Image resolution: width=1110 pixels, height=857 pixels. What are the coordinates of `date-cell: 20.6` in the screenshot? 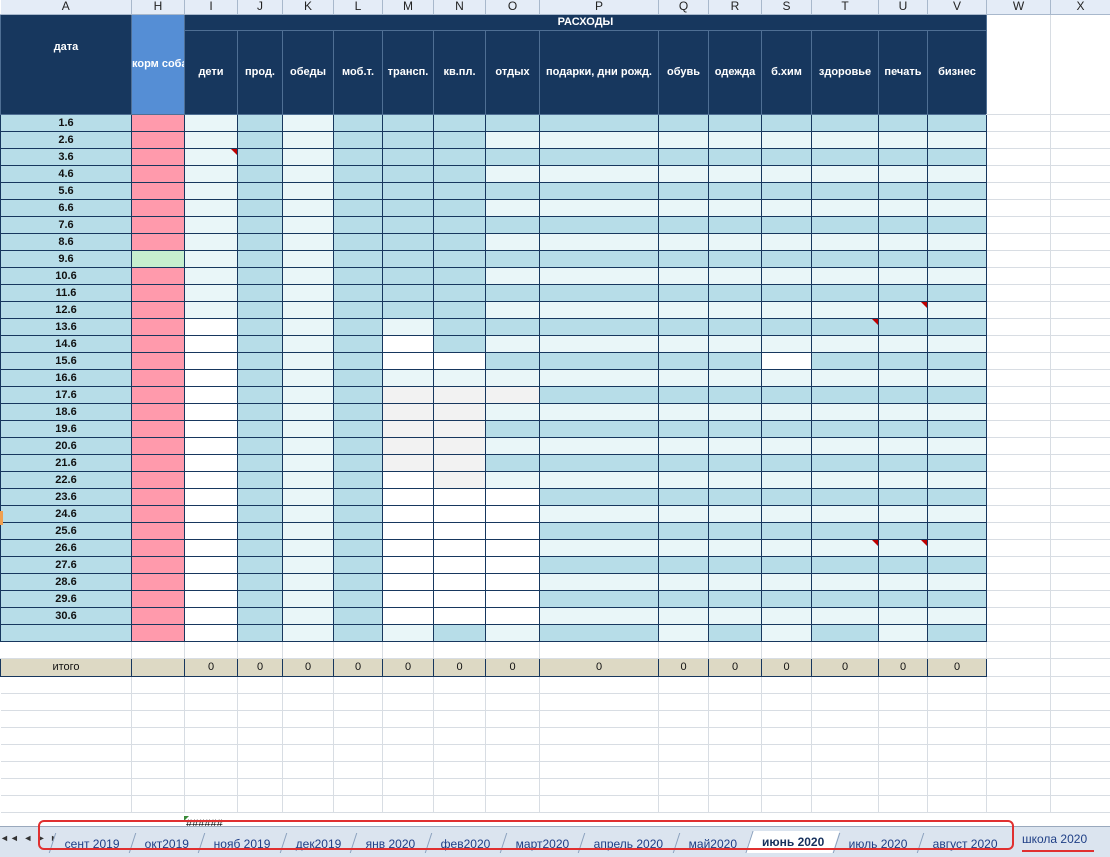 It's located at (66, 445).